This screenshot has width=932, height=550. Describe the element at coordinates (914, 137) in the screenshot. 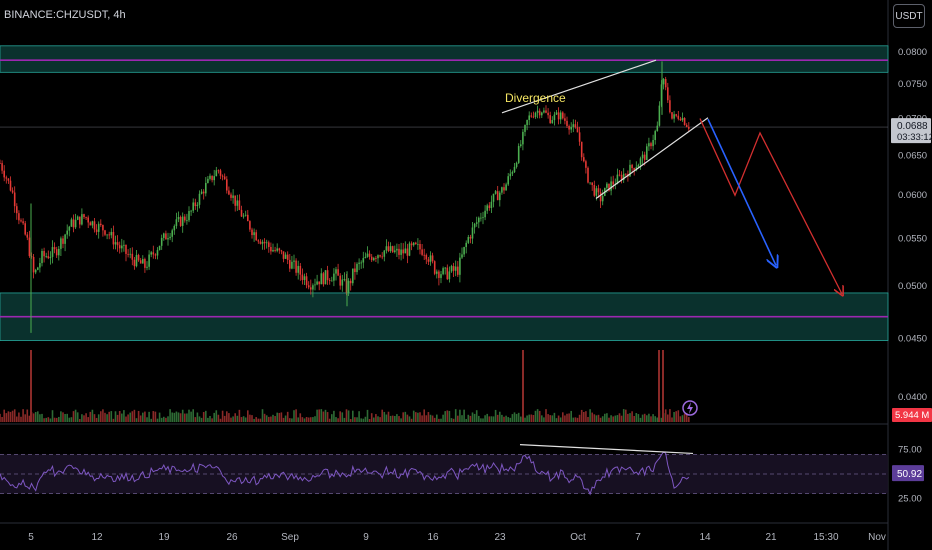

I see `countdown-label: 03:33:12` at that location.